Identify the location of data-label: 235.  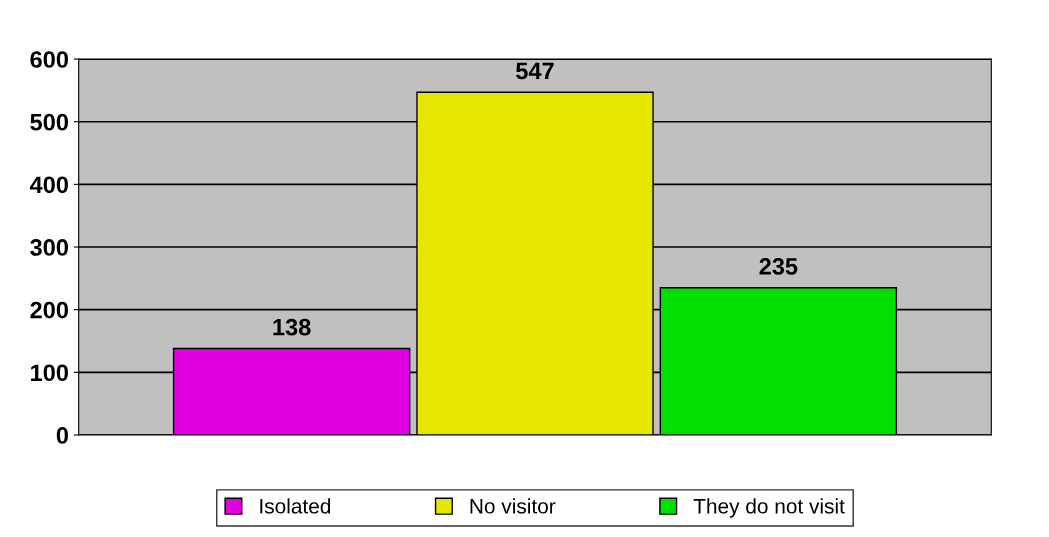
(778, 266).